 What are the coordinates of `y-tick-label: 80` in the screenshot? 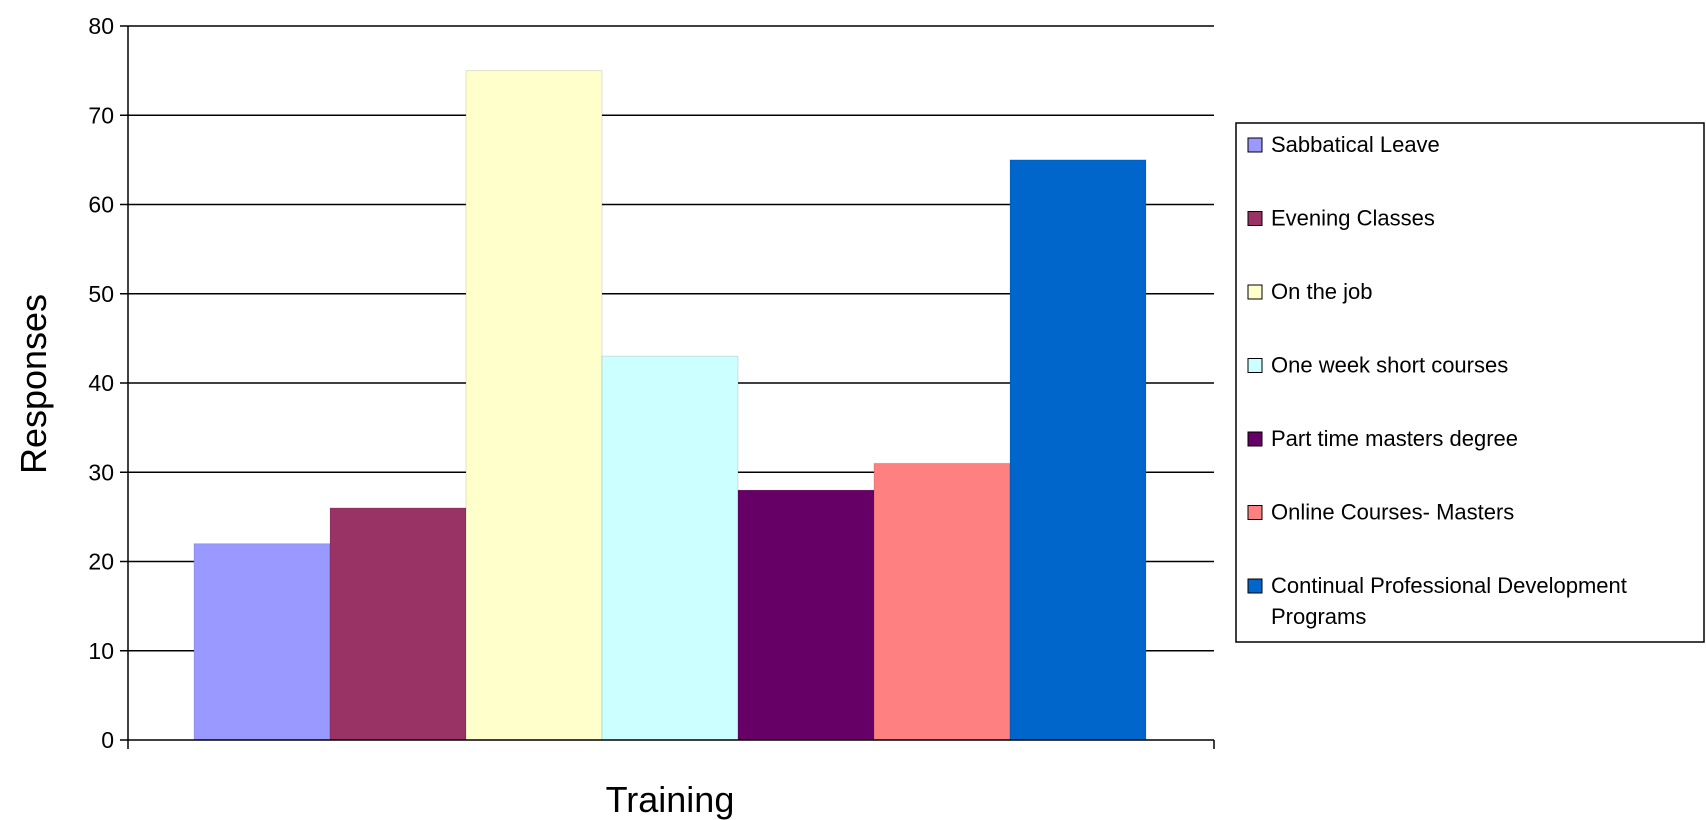 It's located at (101, 26).